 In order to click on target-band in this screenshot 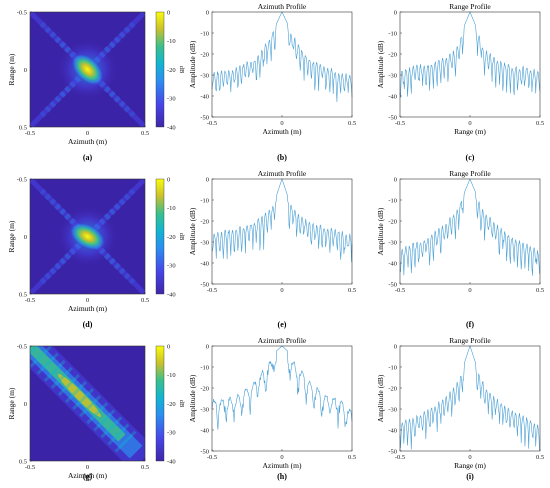, I will do `click(87, 403)`.